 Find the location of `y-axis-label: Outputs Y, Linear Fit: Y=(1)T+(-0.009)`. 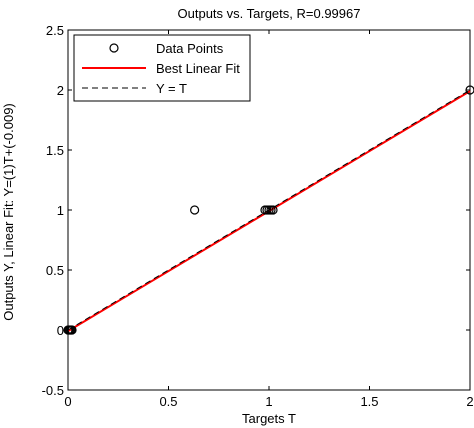

y-axis-label: Outputs Y, Linear Fit: Y=(1)T+(-0.009) is located at coordinates (8, 212).